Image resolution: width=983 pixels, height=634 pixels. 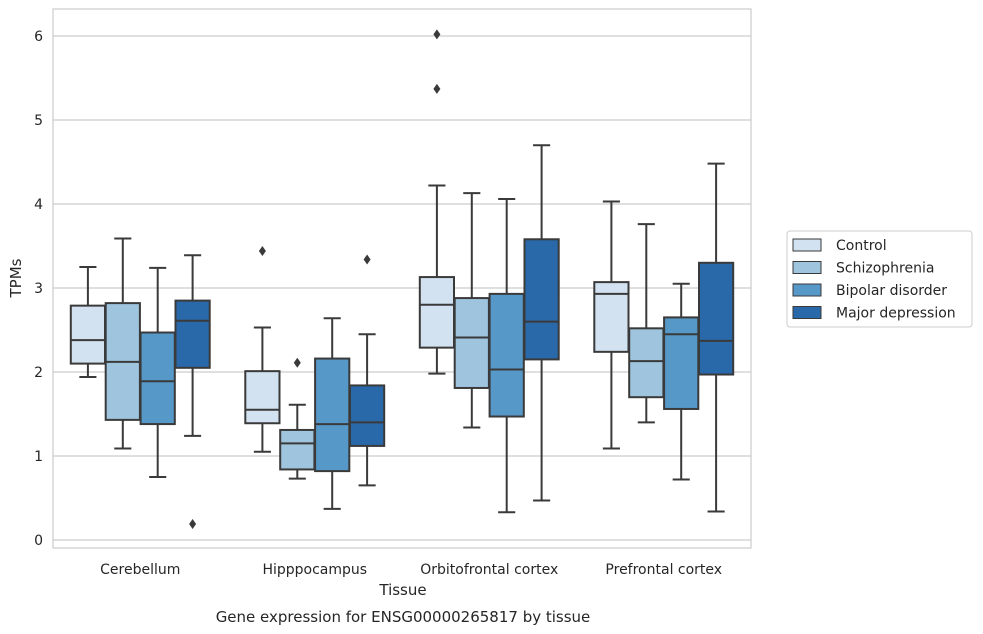 What do you see at coordinates (16, 278) in the screenshot?
I see `y-axis-label: TPMs` at bounding box center [16, 278].